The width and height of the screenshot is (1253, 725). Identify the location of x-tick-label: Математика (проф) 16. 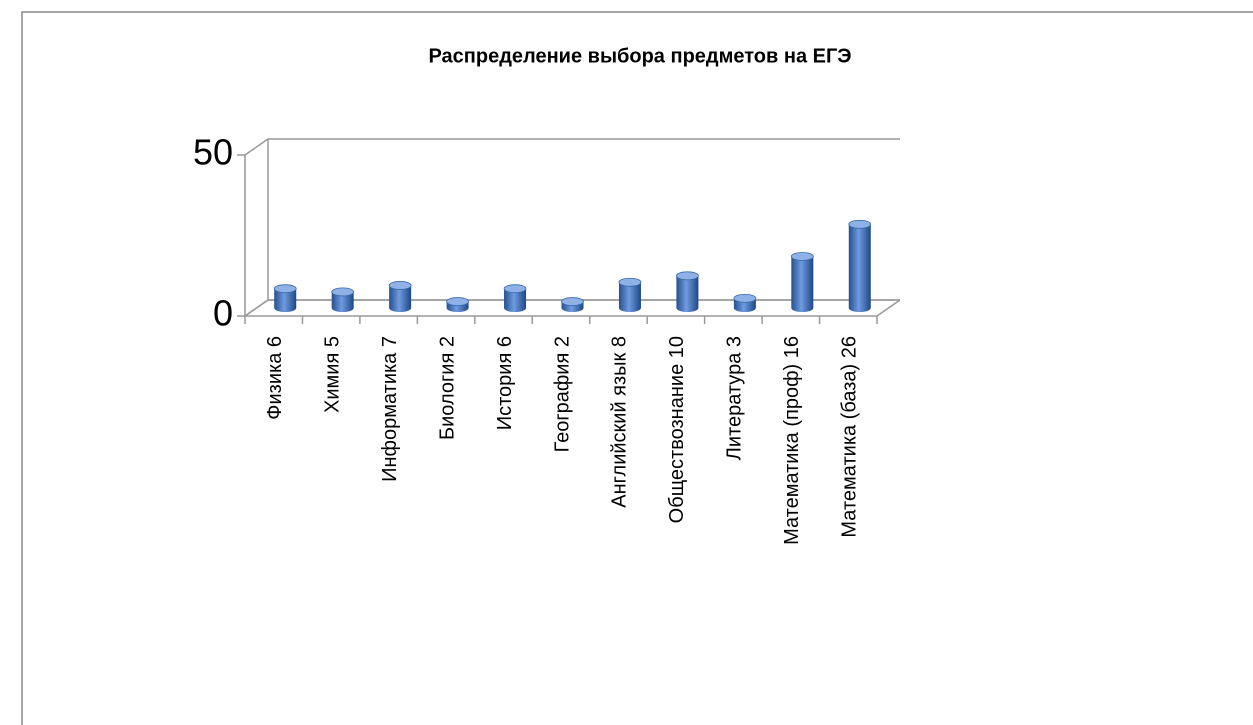
(792, 440).